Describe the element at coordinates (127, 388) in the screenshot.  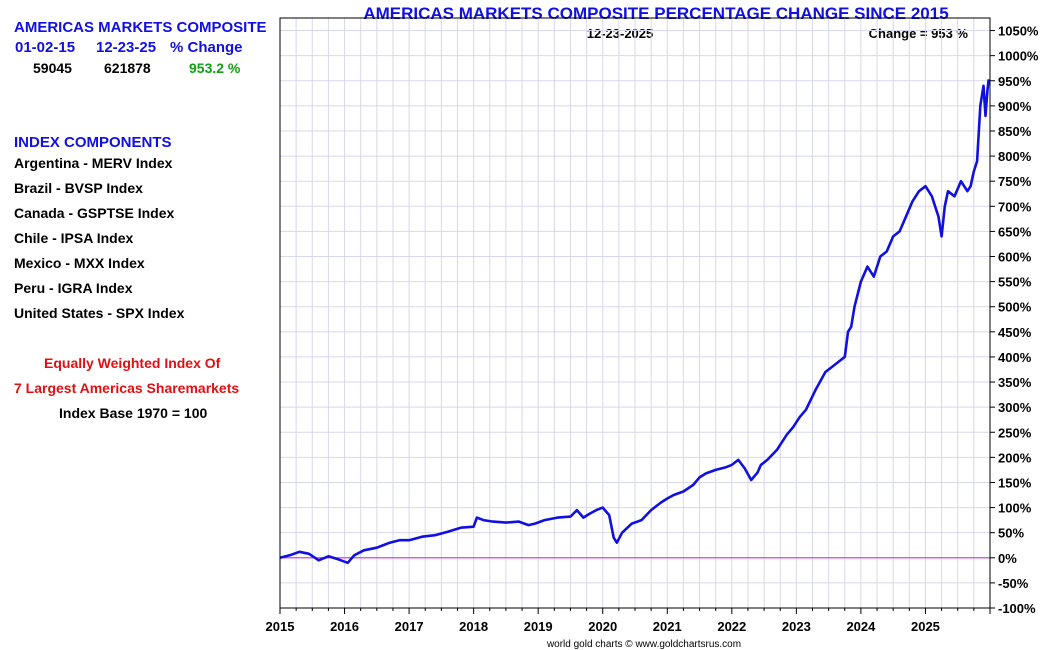
I see `note-line-2: 7 Largest Americas Sharemarkets` at that location.